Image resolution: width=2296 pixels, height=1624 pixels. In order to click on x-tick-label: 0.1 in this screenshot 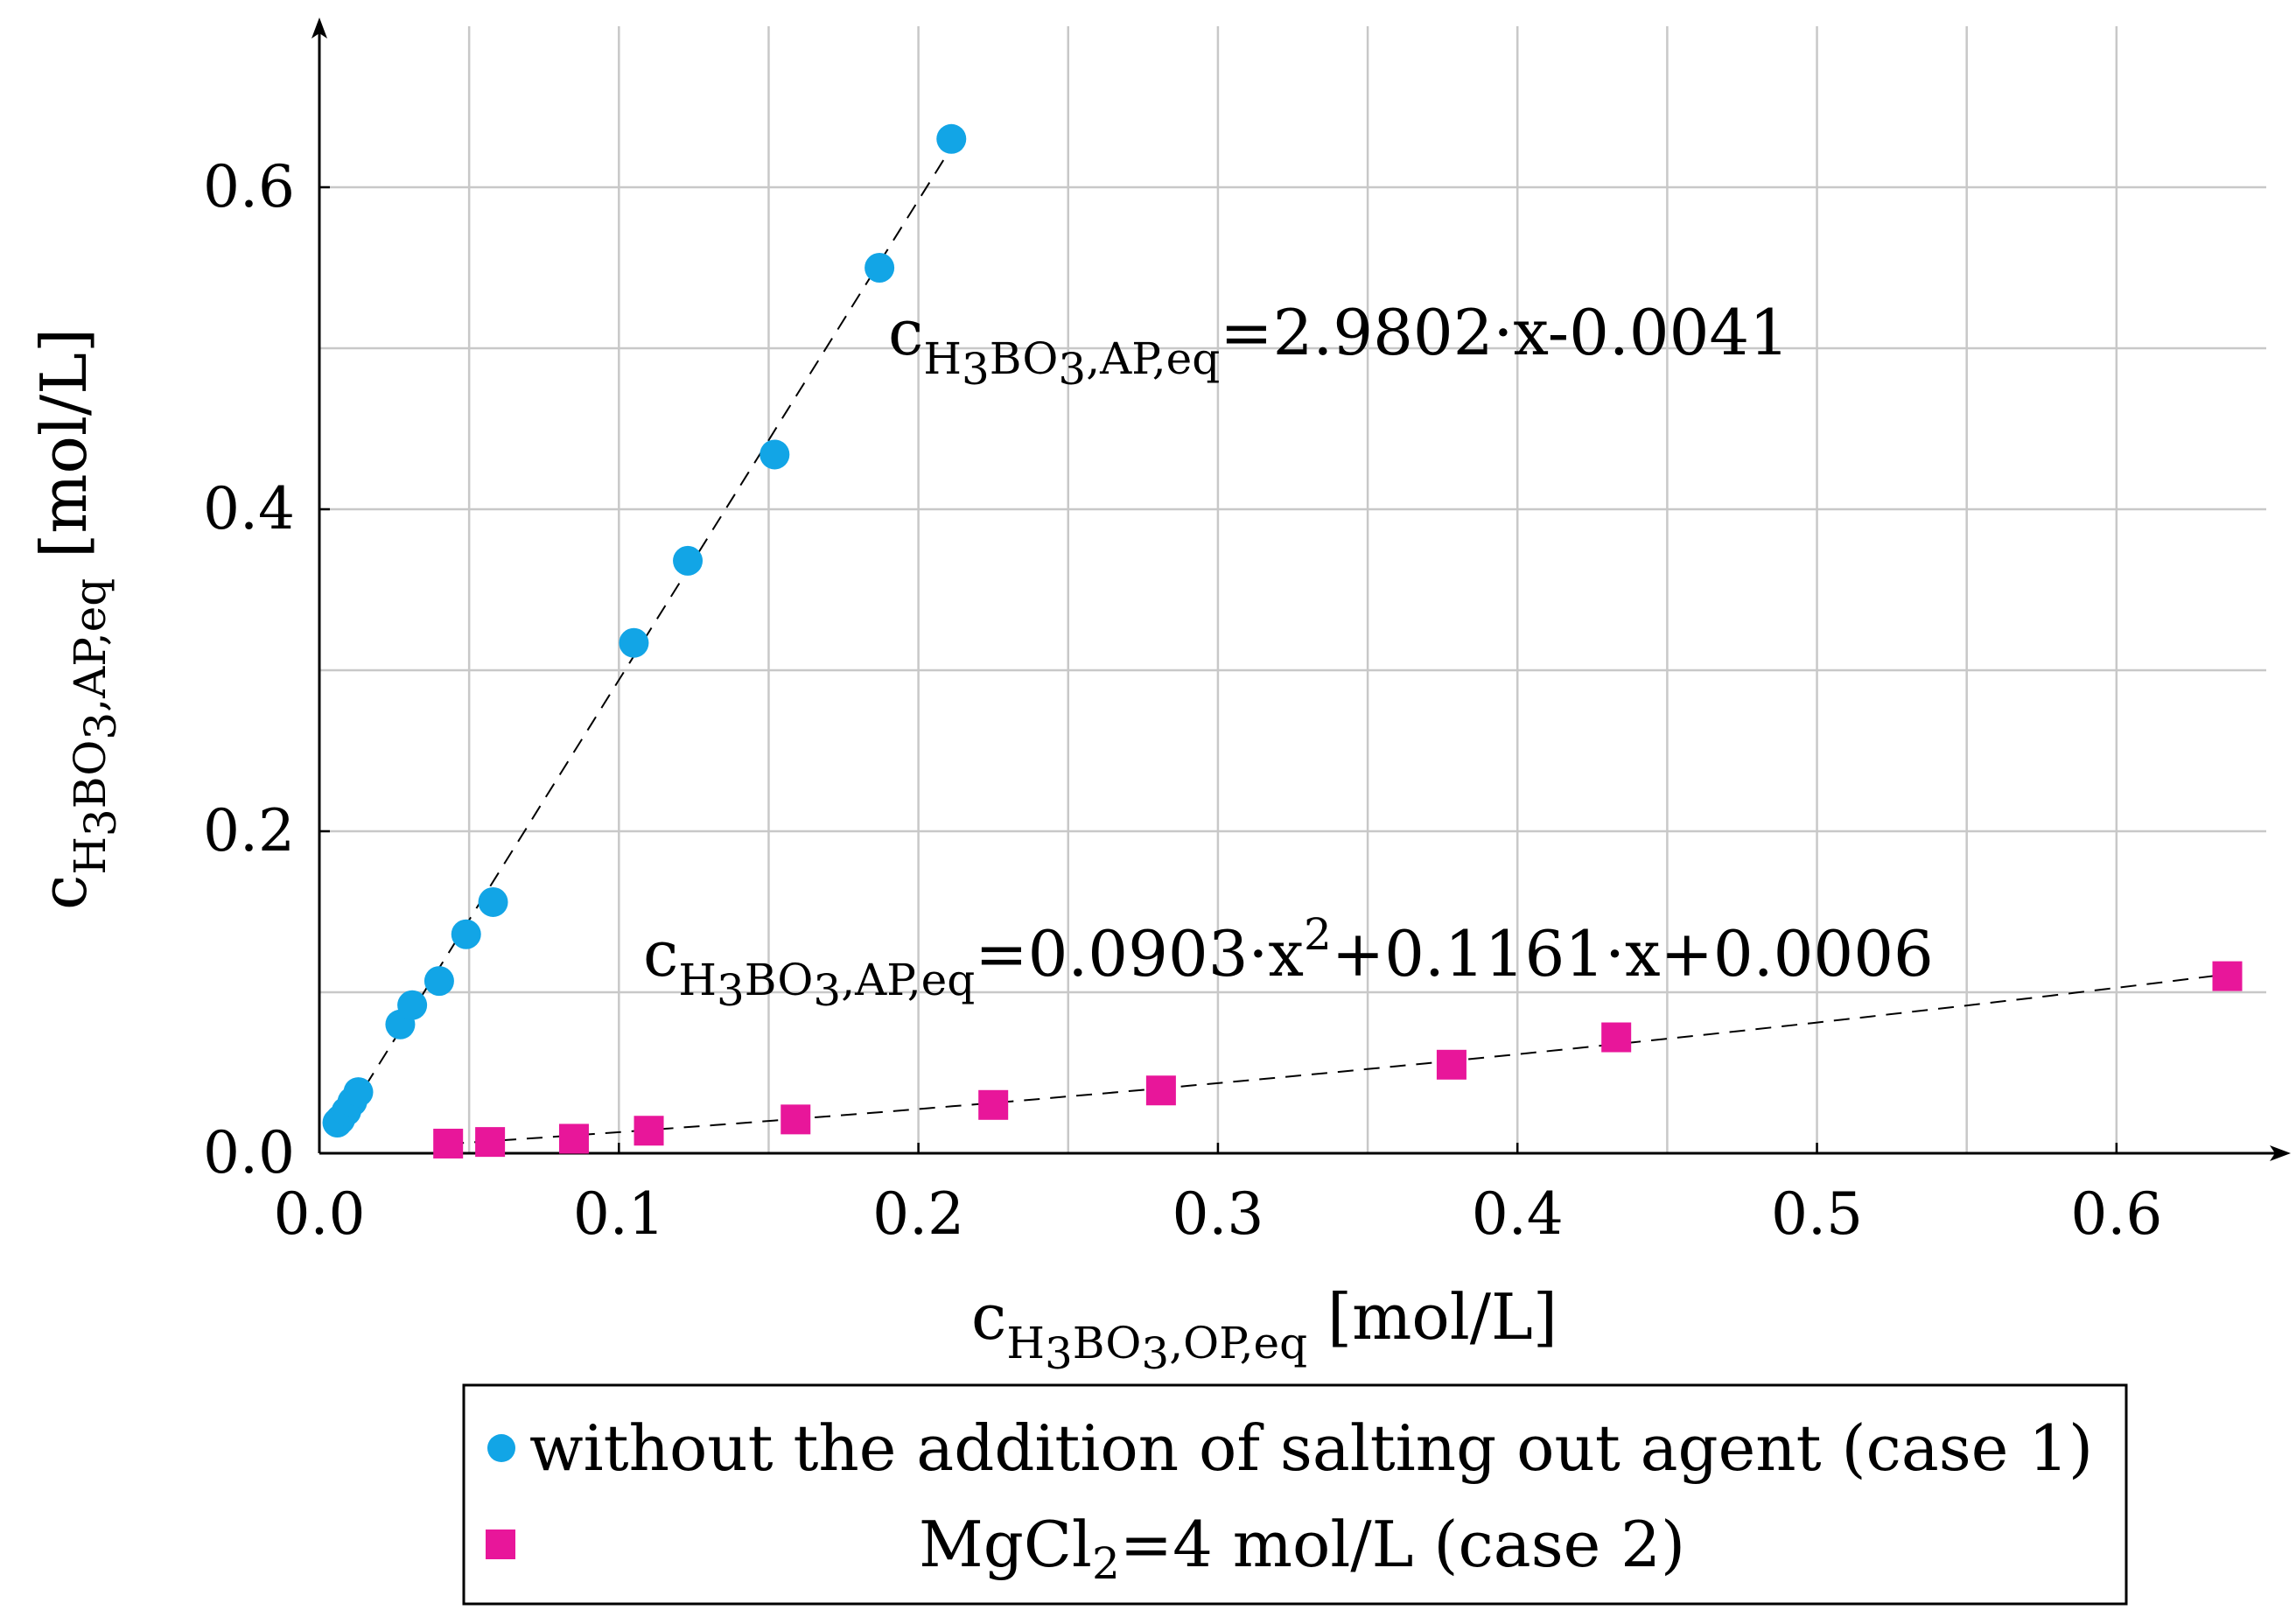, I will do `click(619, 1214)`.